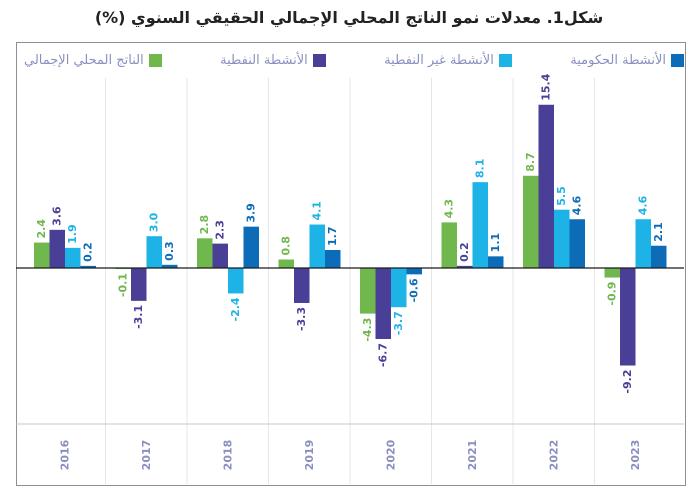  Describe the element at coordinates (505, 60) in the screenshot. I see `legend-swatch-non-oil` at that location.